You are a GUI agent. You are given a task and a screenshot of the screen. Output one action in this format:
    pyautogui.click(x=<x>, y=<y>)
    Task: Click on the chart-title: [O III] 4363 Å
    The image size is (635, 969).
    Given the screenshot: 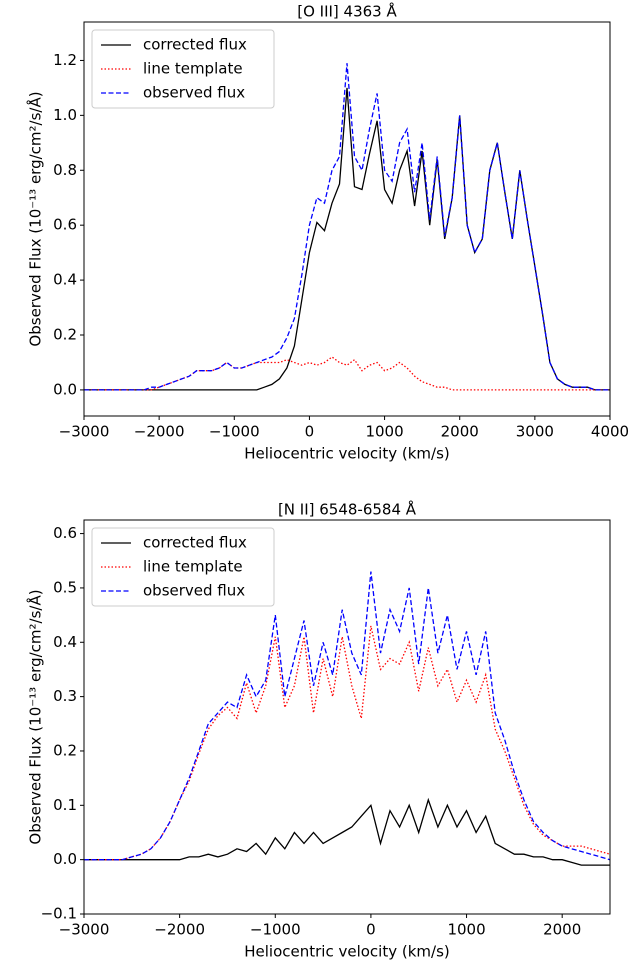 What is the action you would take?
    pyautogui.click(x=347, y=11)
    